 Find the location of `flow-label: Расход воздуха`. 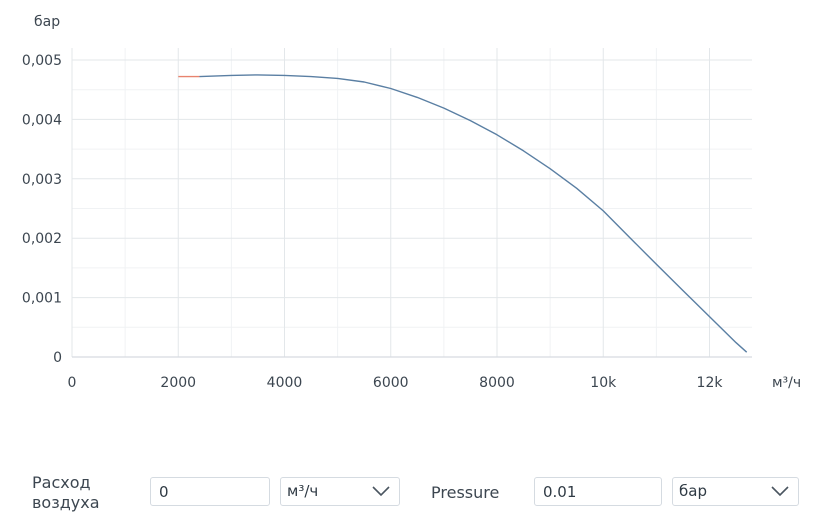

flow-label: Расход воздуха is located at coordinates (66, 492).